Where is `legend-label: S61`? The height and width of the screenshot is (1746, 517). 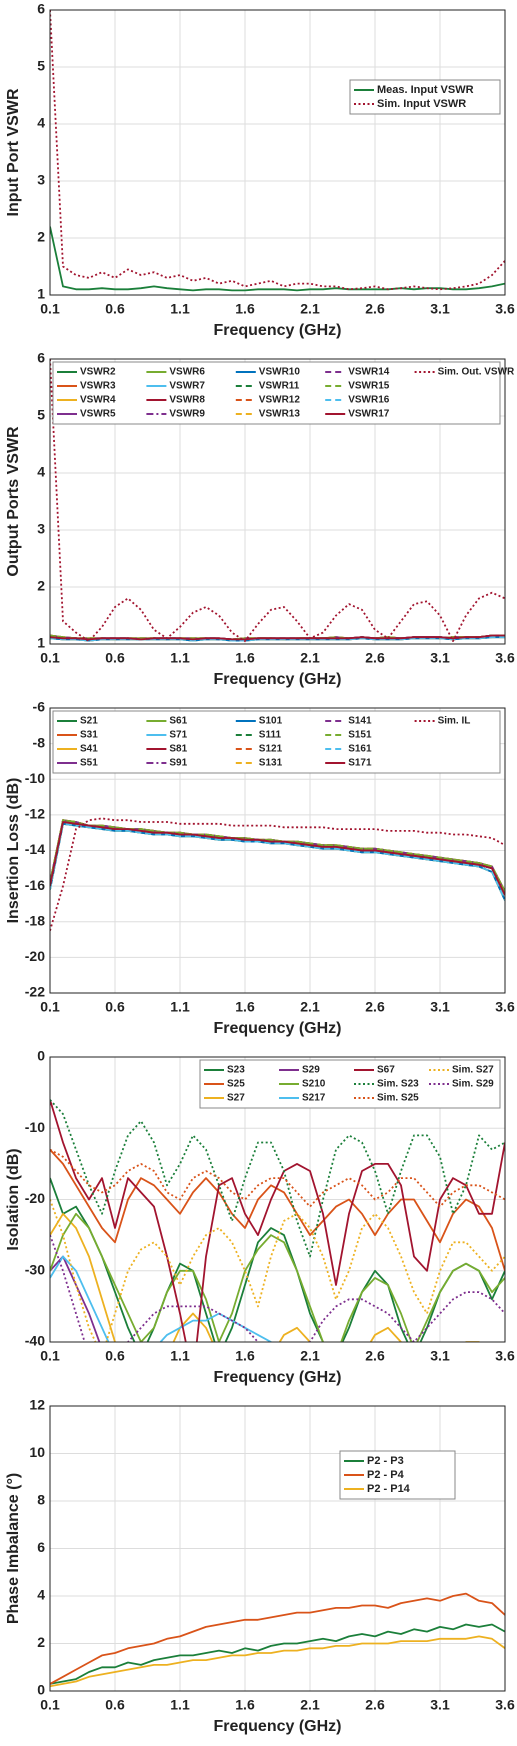 legend-label: S61 is located at coordinates (178, 721).